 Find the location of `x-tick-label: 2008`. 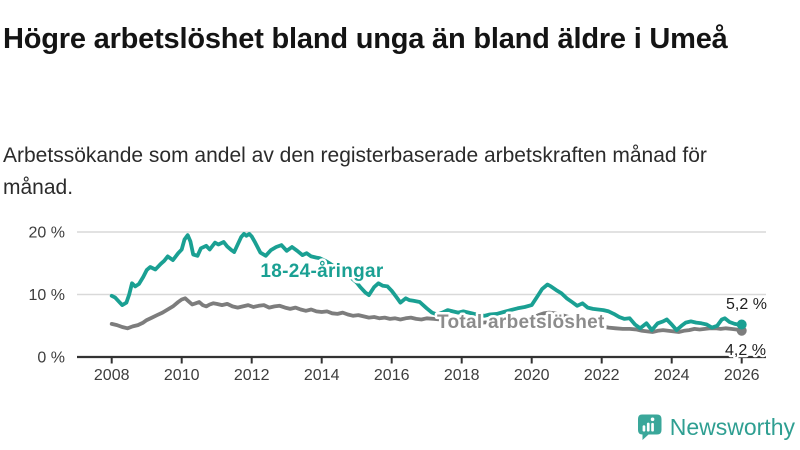

x-tick-label: 2008 is located at coordinates (112, 375).